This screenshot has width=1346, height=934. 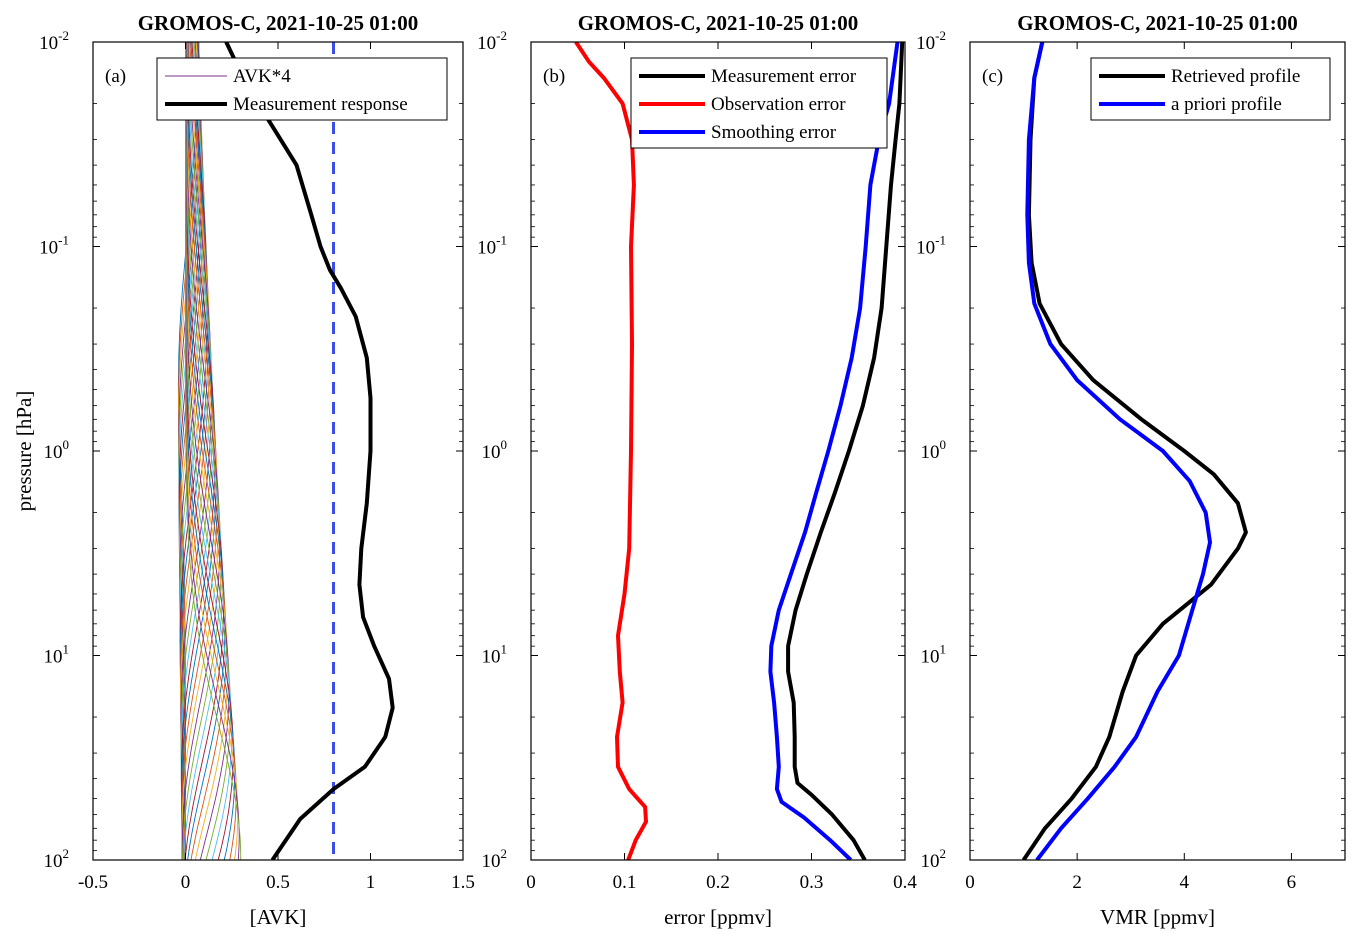 I want to click on panel-label: (b), so click(x=554, y=76).